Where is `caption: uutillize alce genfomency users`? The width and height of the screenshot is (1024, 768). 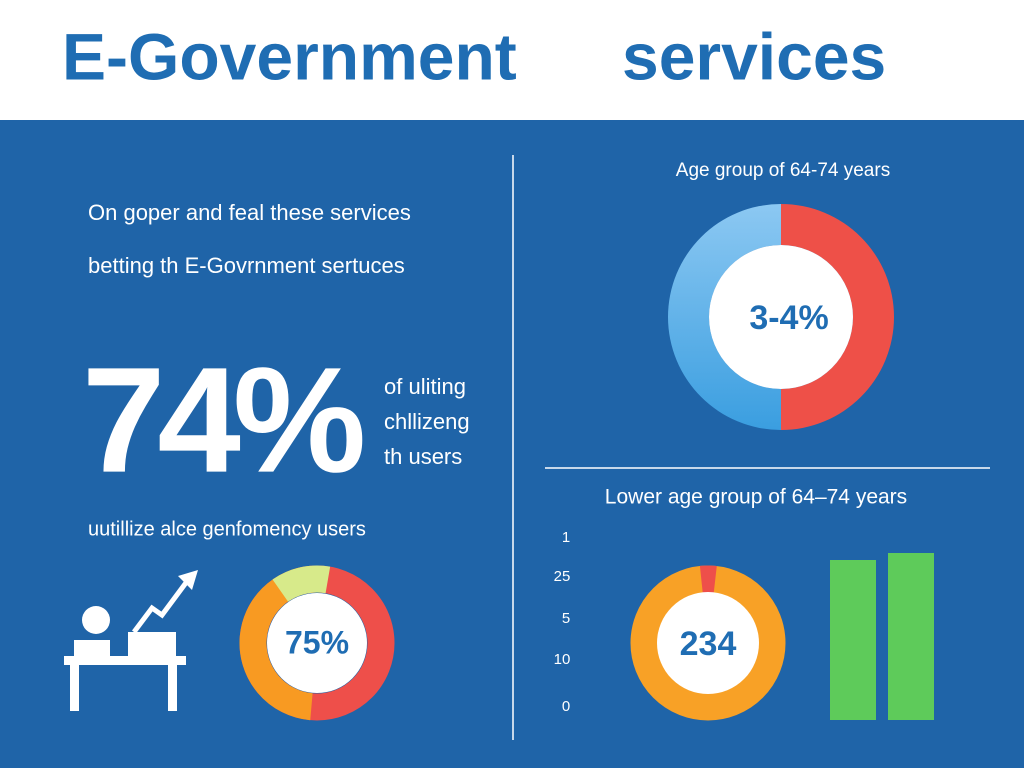 caption: uutillize alce genfomency users is located at coordinates (227, 529).